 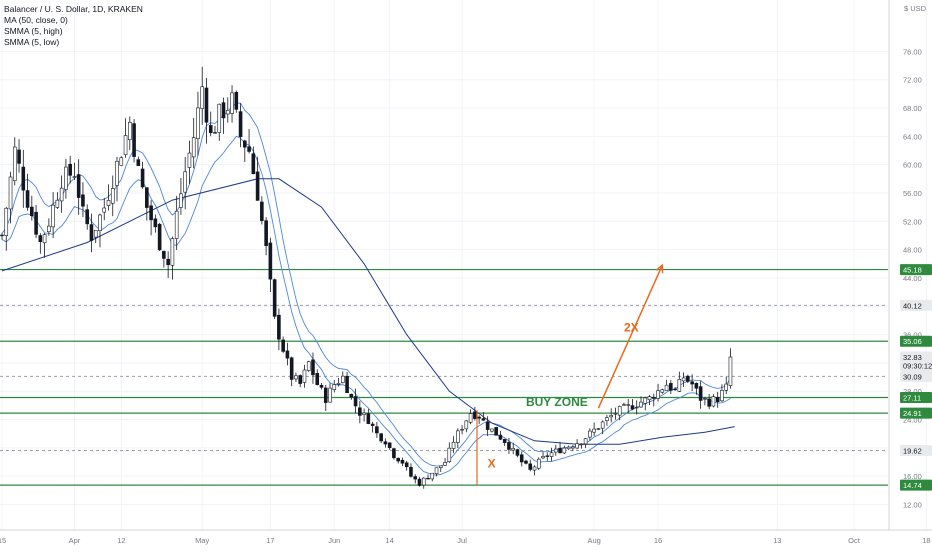 I want to click on price-badge-label: 30.09, so click(x=912, y=376).